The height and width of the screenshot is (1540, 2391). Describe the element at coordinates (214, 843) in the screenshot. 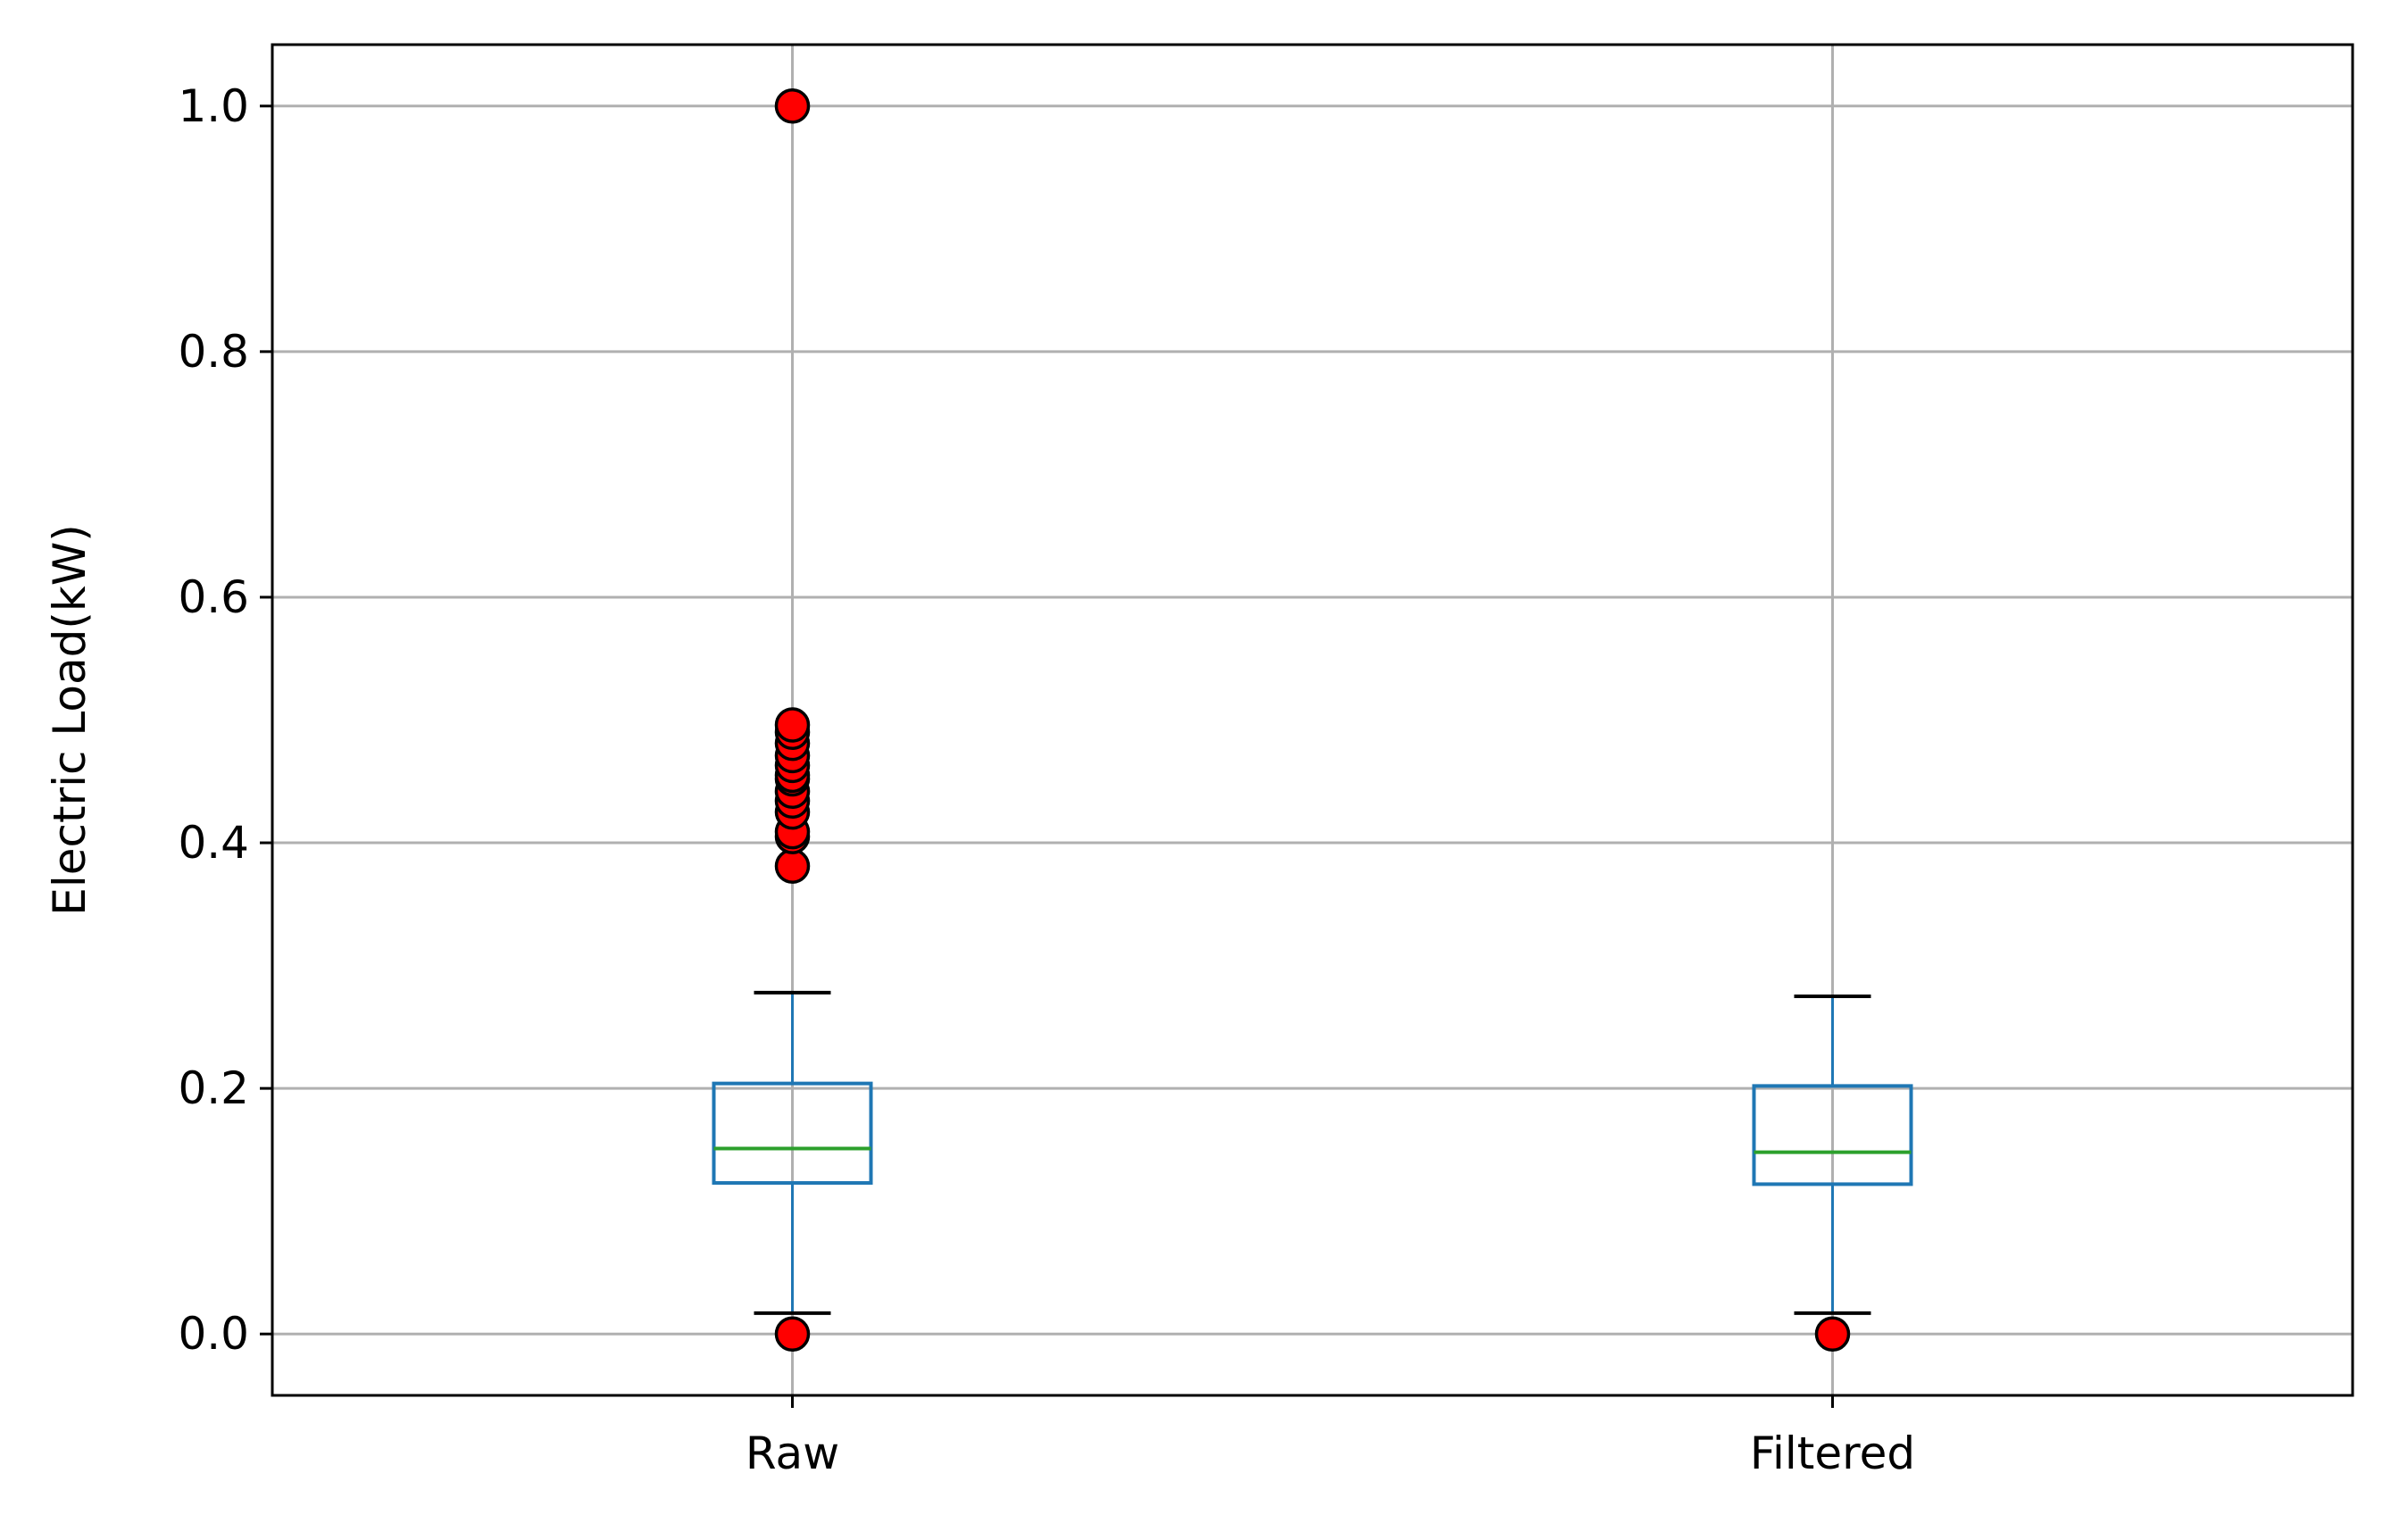

I see `y-tick-label: 0.4` at that location.